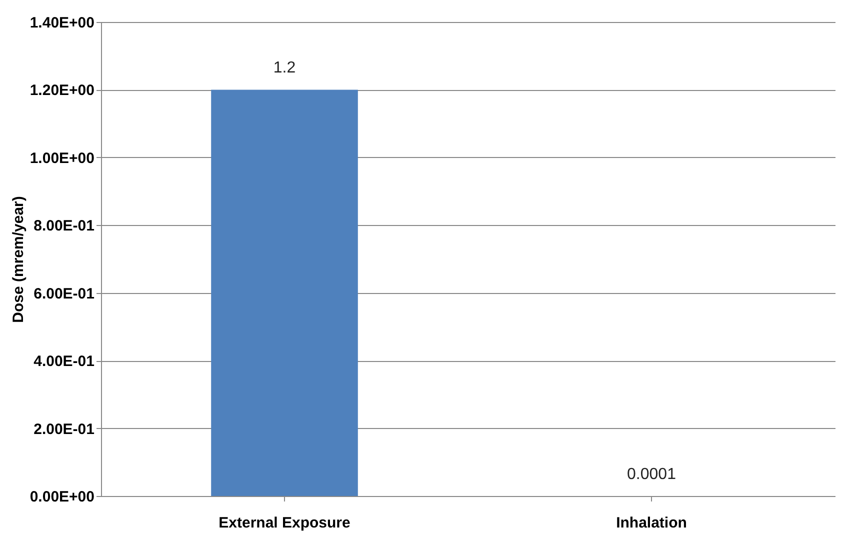  What do you see at coordinates (18, 259) in the screenshot?
I see `y-axis-title: Dose (mrem/year)` at bounding box center [18, 259].